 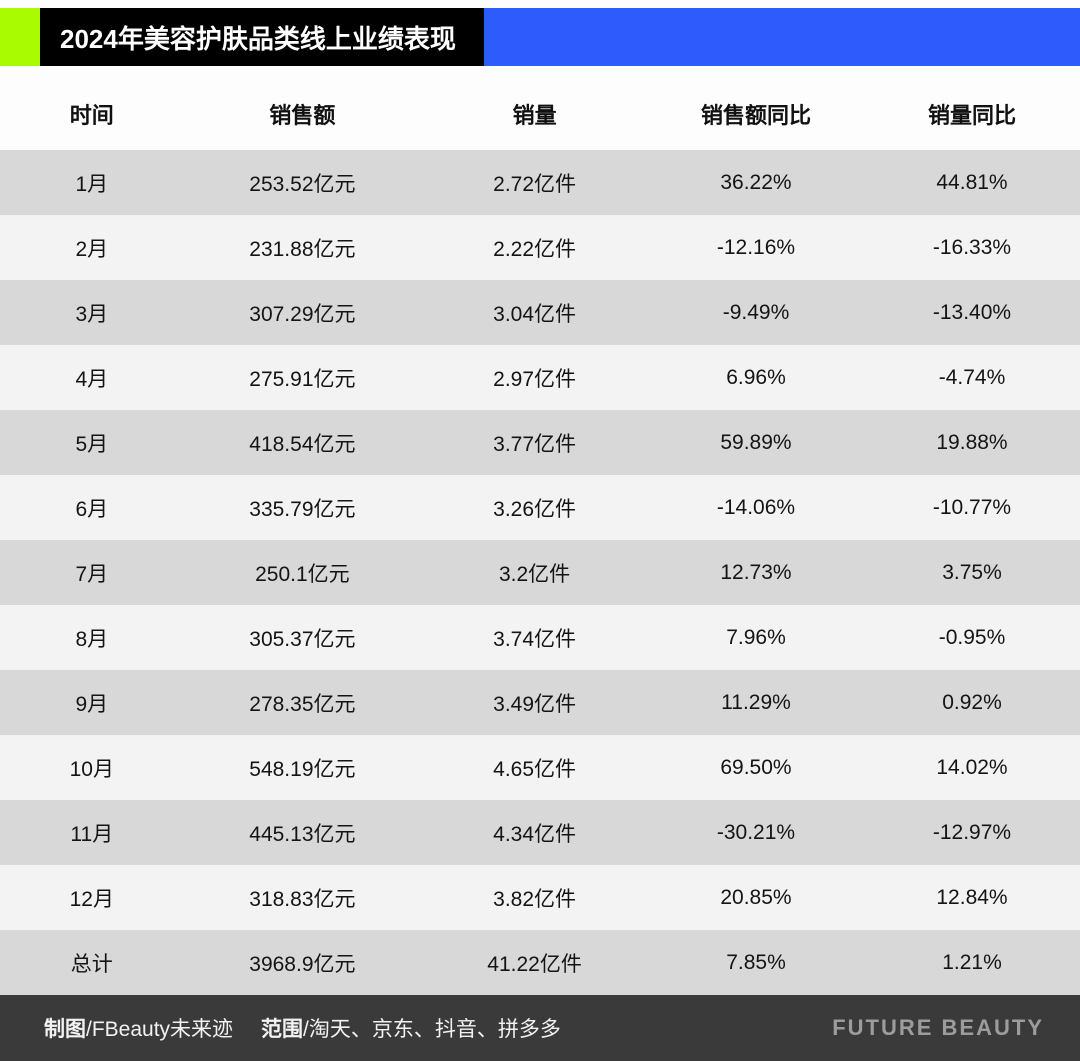 I want to click on table-cell: 12月, so click(x=91, y=899).